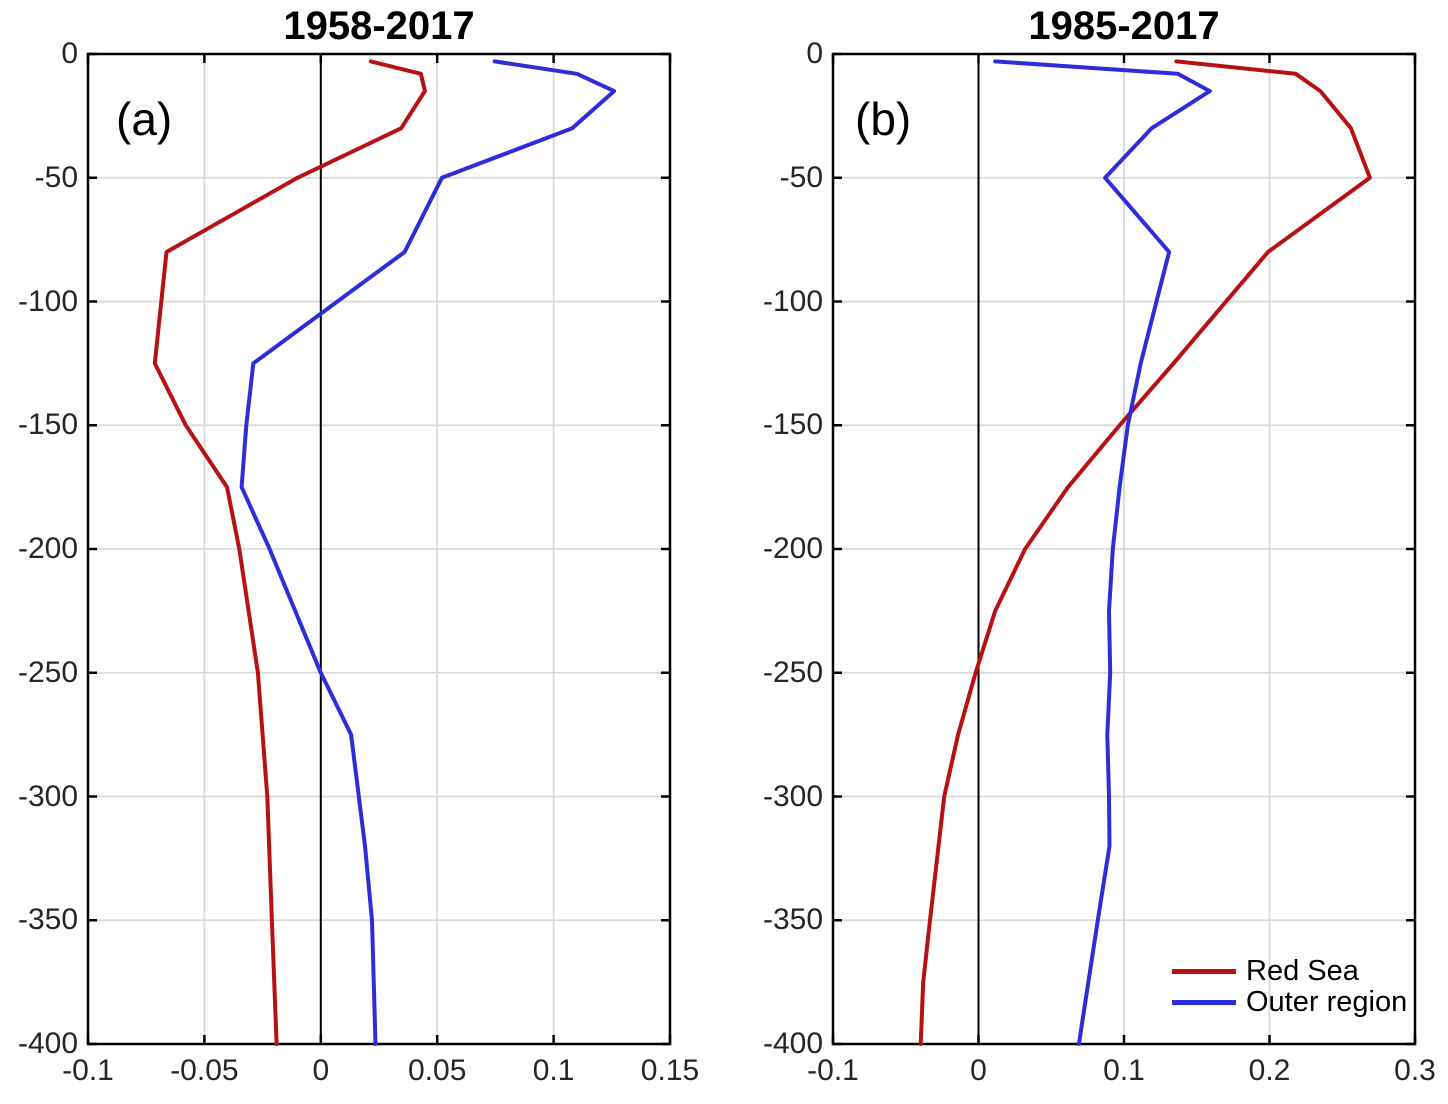  What do you see at coordinates (144, 119) in the screenshot?
I see `panel-a-label: (a)` at bounding box center [144, 119].